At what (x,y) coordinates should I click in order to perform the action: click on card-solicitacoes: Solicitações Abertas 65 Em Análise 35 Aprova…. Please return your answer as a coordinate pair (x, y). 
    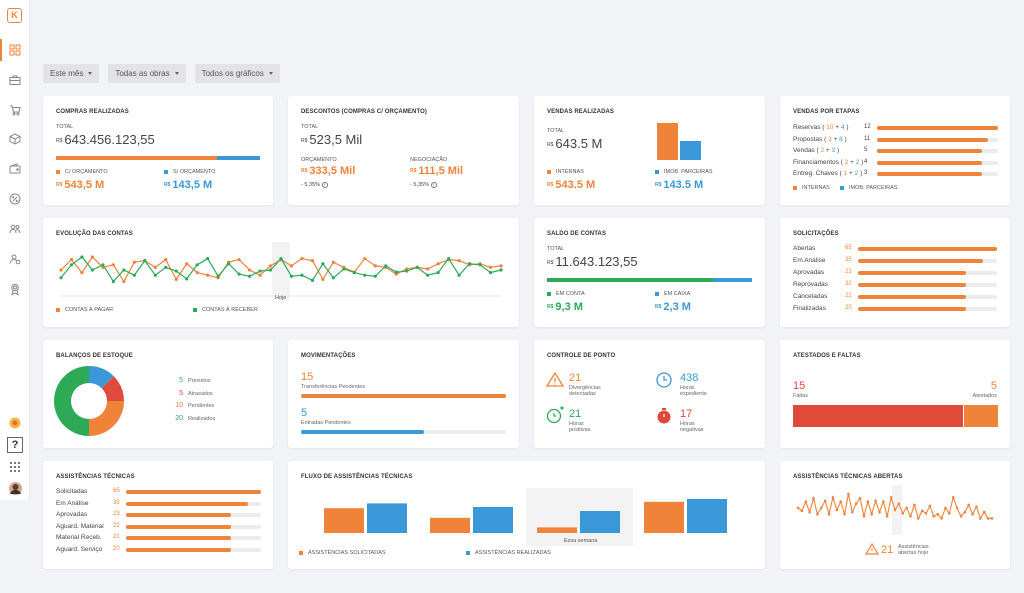
    Looking at the image, I should click on (895, 272).